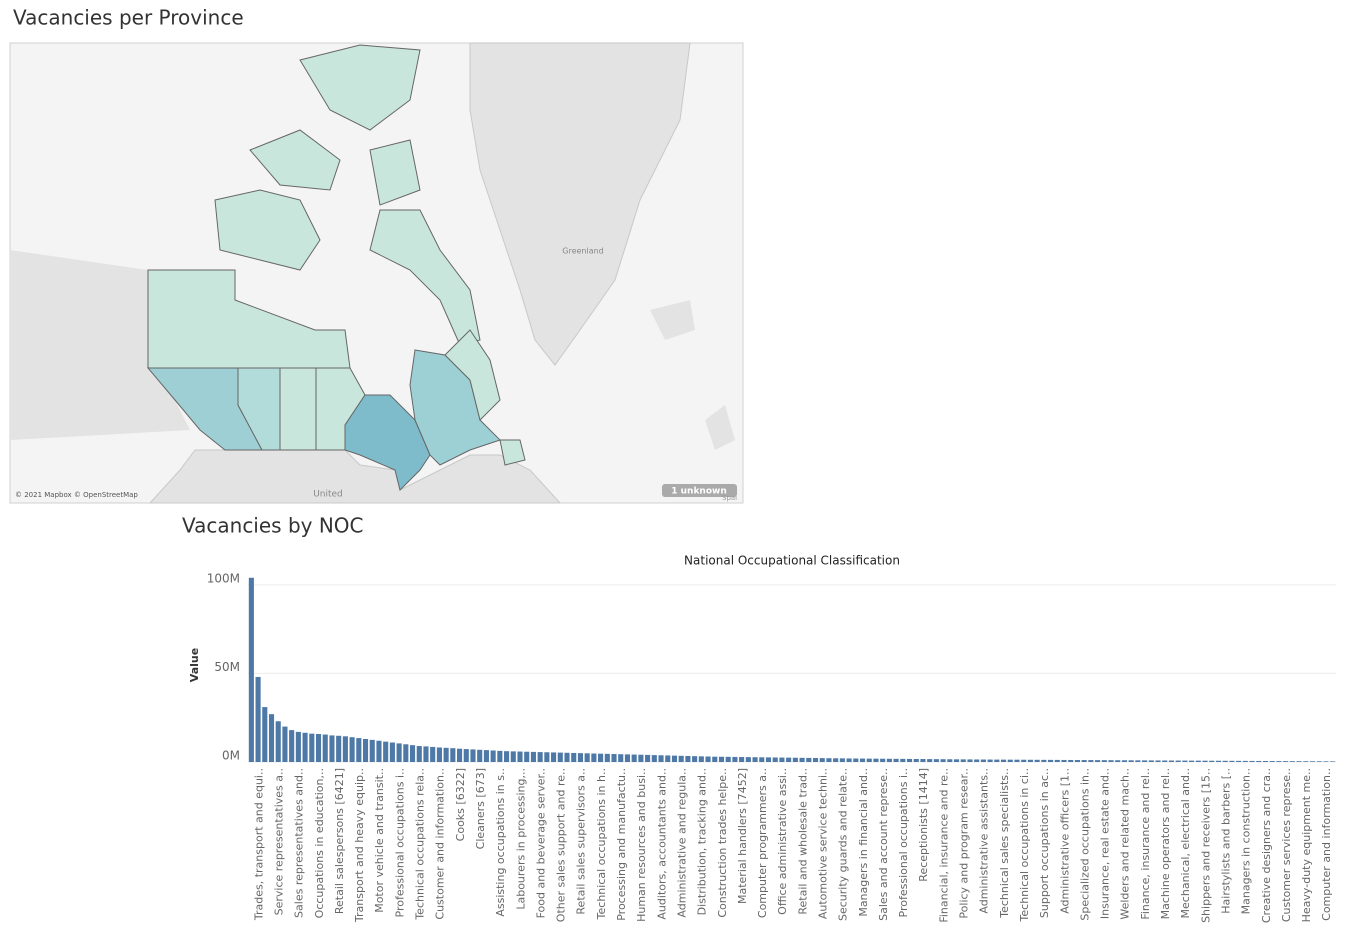  Describe the element at coordinates (1286, 845) in the screenshot. I see `x-tick-label: Customer services represe..` at that location.